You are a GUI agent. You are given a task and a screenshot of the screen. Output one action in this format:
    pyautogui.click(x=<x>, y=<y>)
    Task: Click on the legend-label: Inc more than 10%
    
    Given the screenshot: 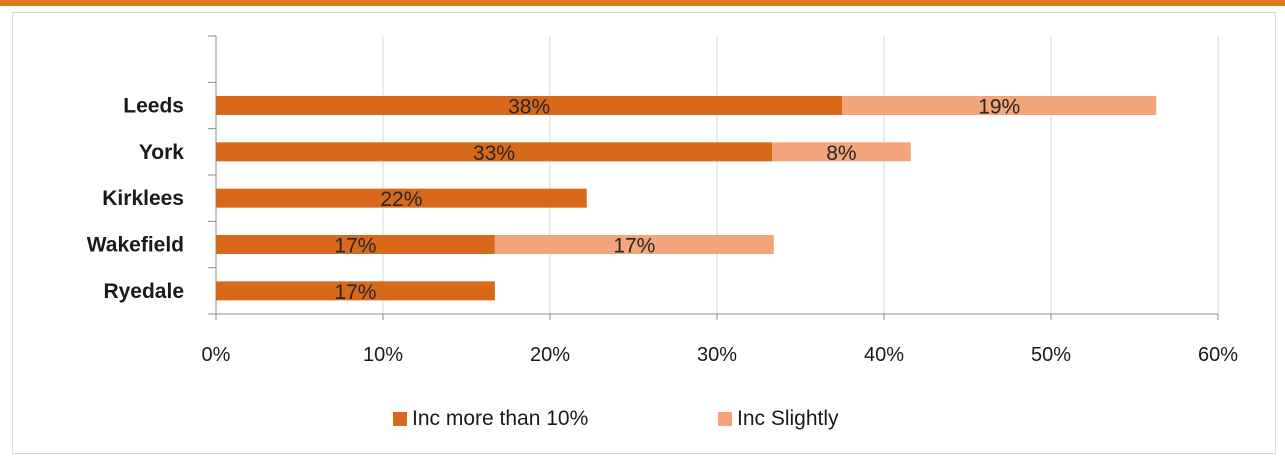 What is the action you would take?
    pyautogui.click(x=500, y=418)
    